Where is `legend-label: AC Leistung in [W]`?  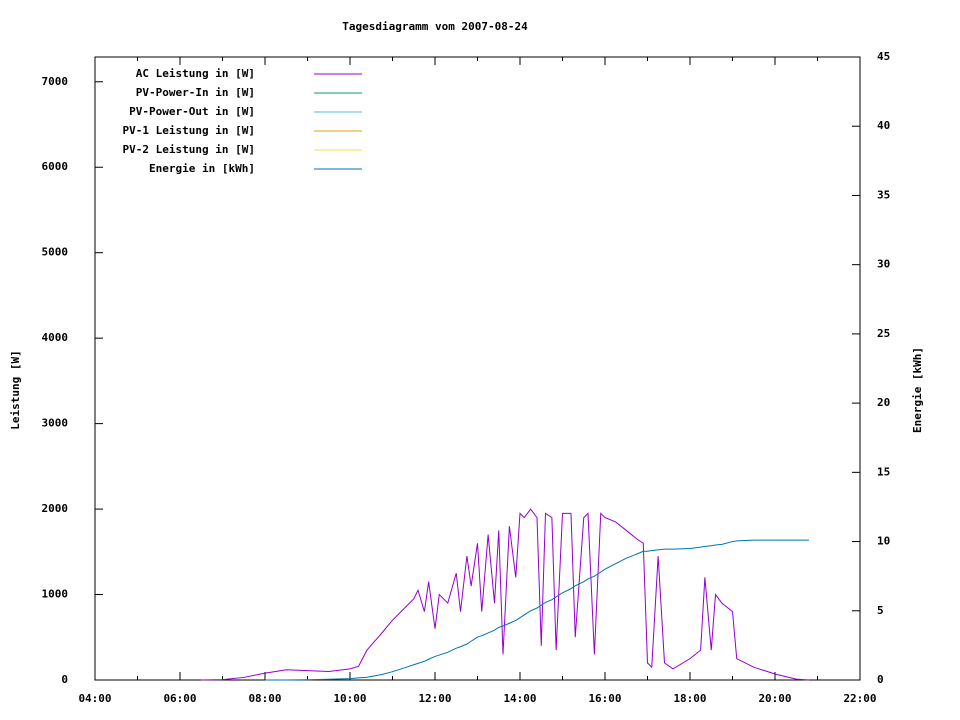 legend-label: AC Leistung in [W] is located at coordinates (195, 73).